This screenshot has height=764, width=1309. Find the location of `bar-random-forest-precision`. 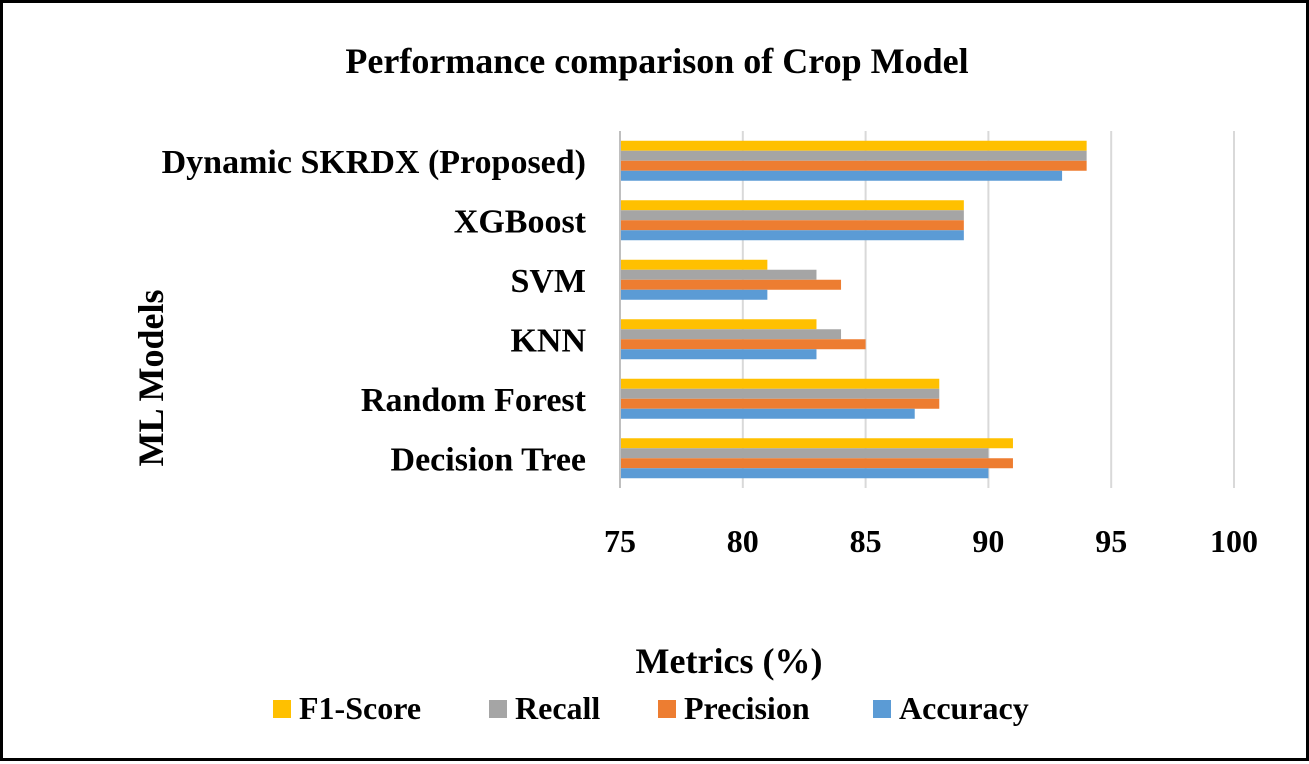

bar-random-forest-precision is located at coordinates (780, 403).